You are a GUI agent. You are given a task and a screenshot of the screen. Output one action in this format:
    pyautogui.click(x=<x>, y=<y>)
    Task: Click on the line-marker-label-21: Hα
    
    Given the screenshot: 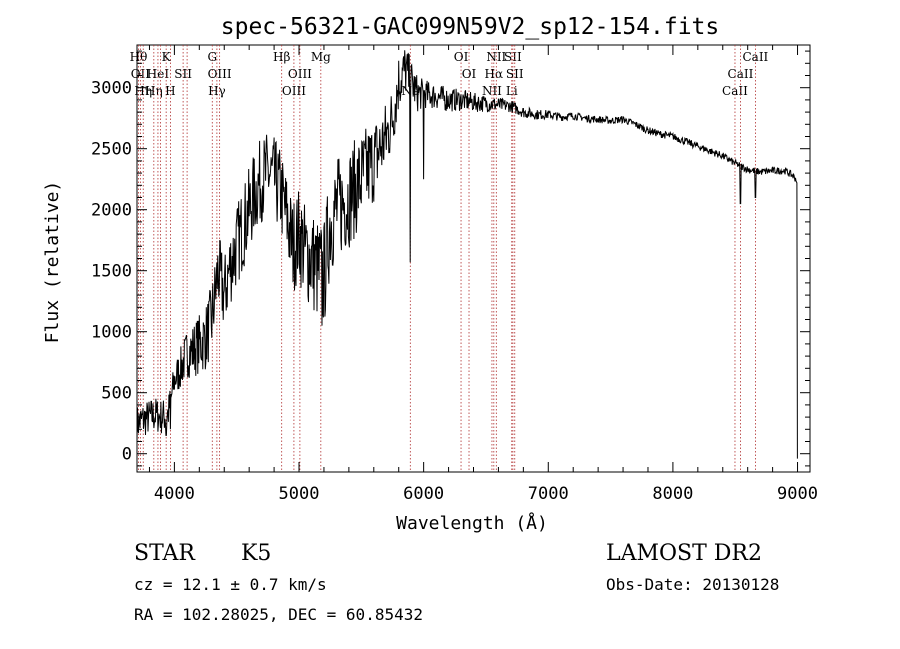 What is the action you would take?
    pyautogui.click(x=494, y=74)
    